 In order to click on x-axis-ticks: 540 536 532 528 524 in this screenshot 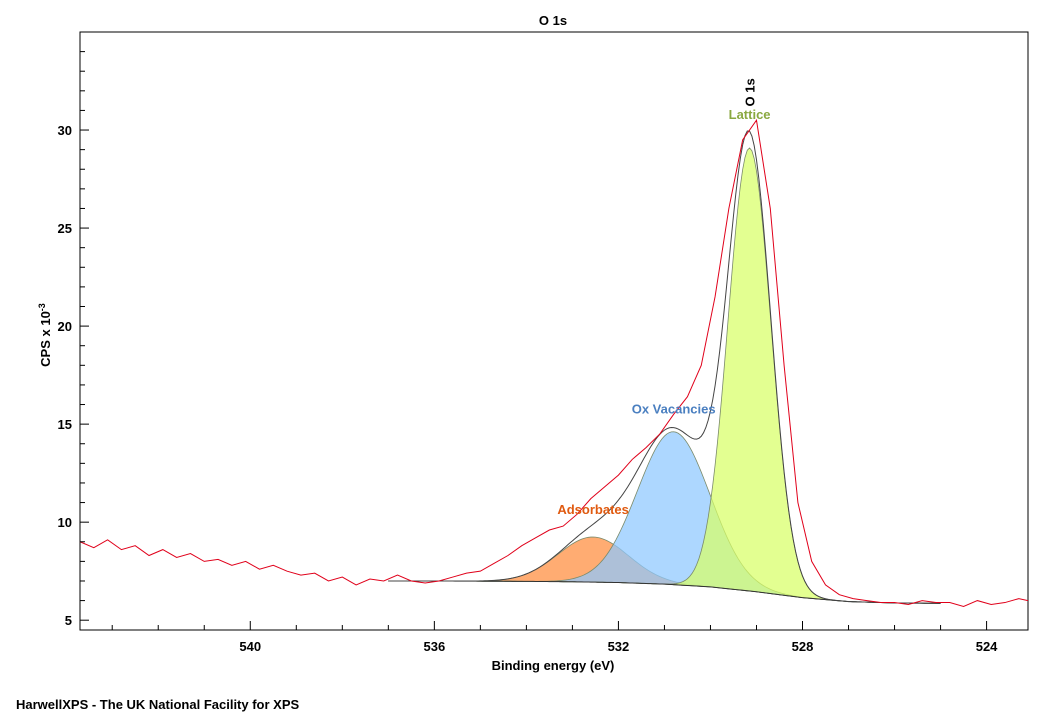, I will do `click(554, 637)`.